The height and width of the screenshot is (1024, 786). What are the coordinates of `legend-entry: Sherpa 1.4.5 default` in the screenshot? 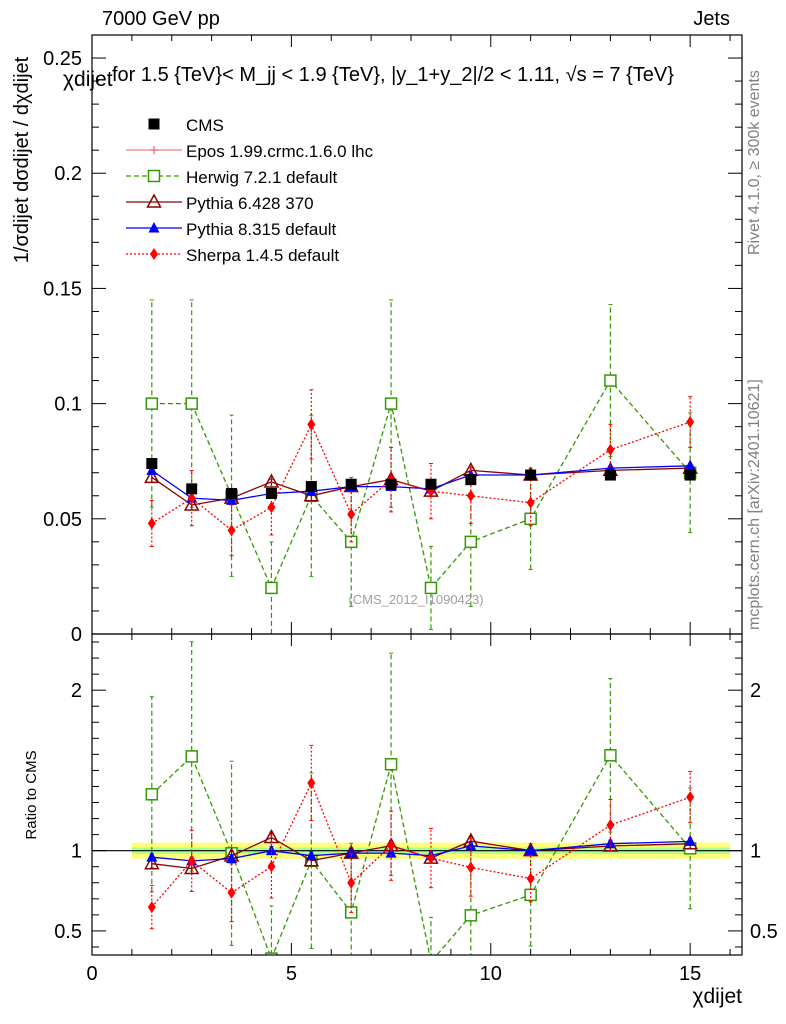 It's located at (232, 255).